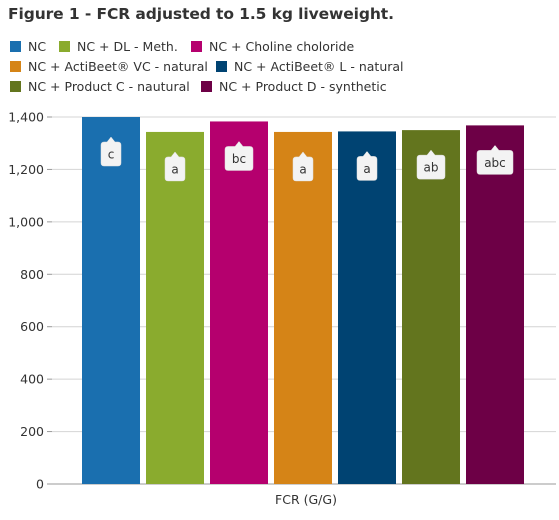  I want to click on legend-label: NC, so click(37, 46).